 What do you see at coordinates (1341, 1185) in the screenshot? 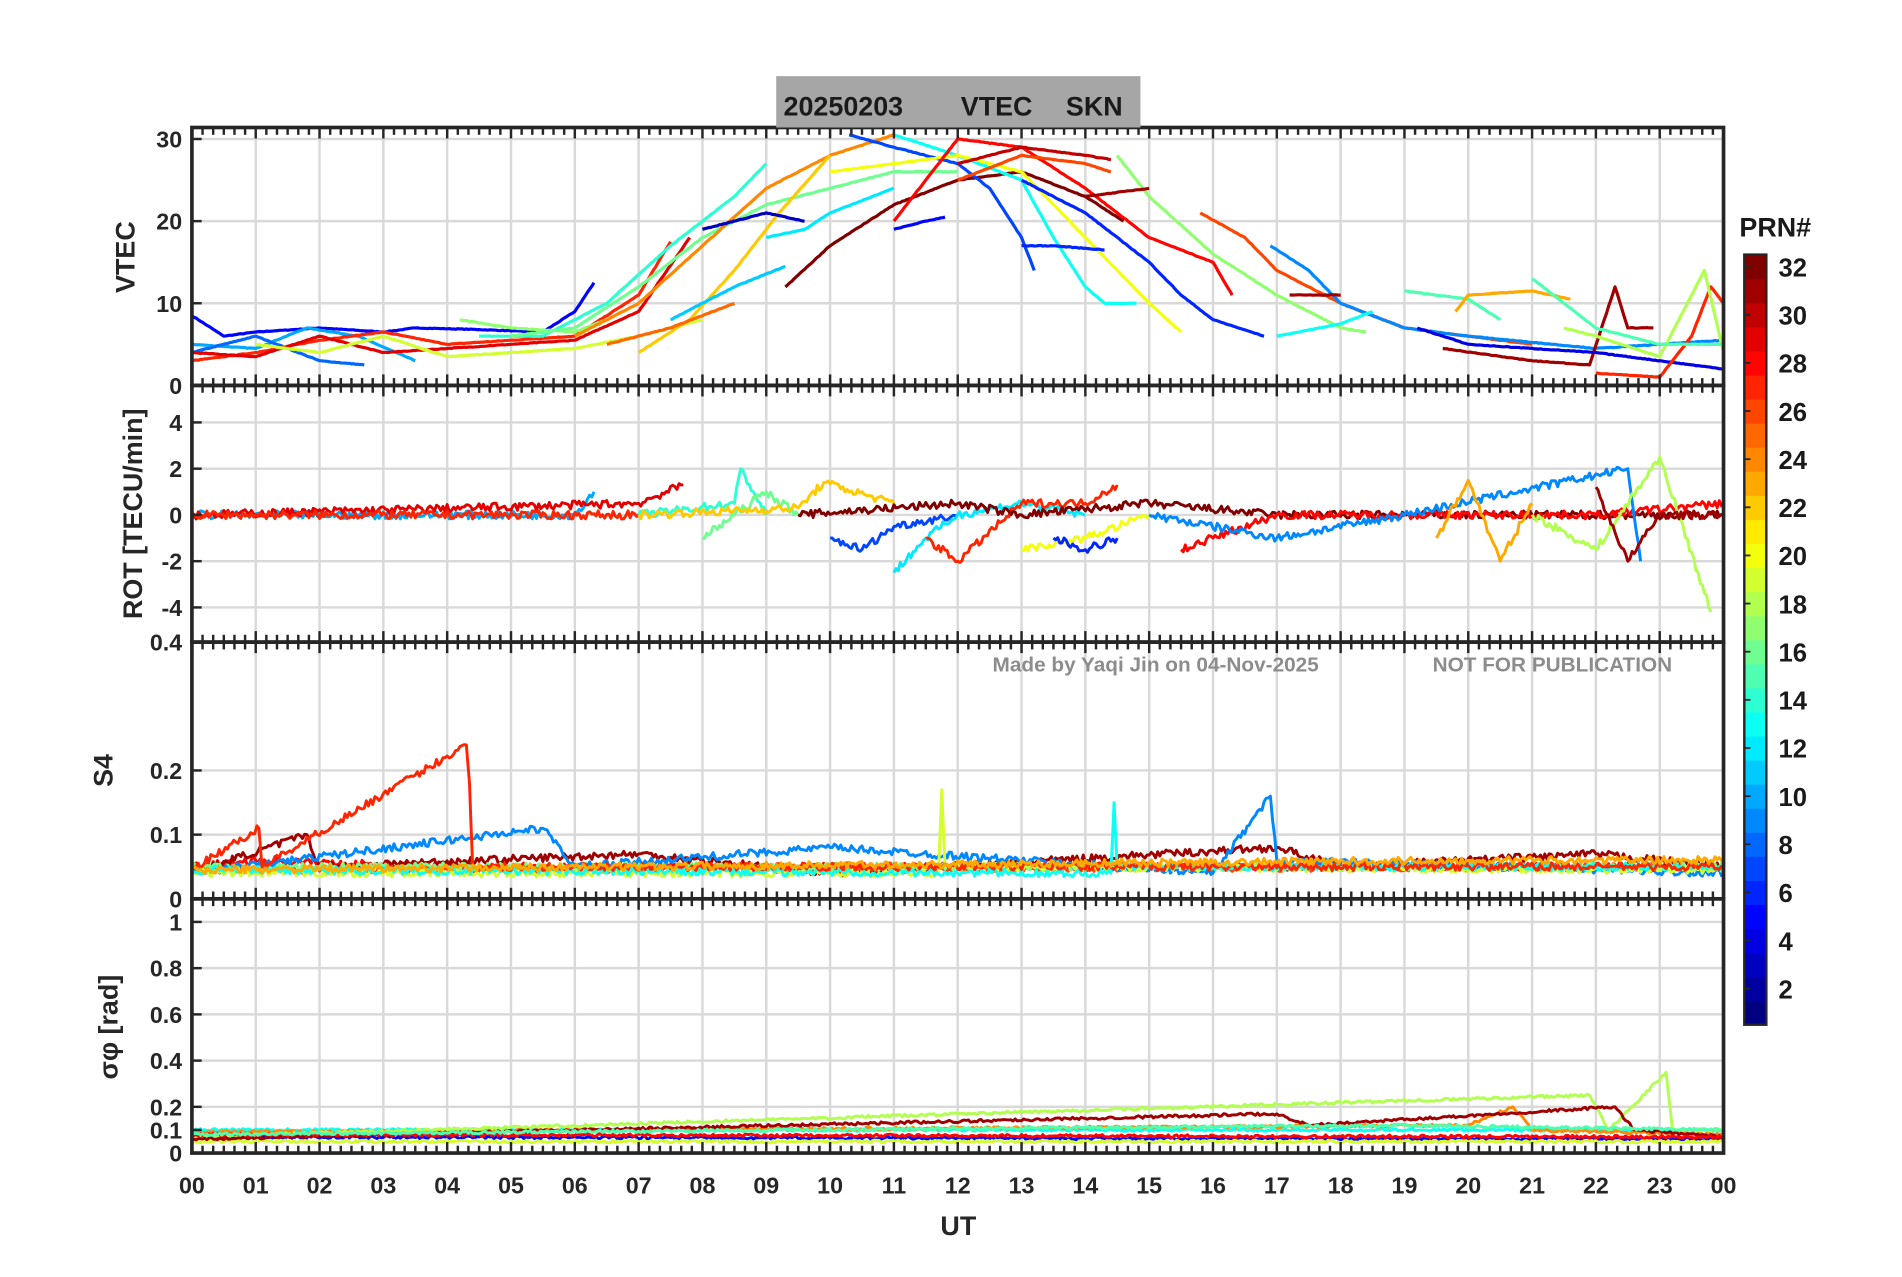
I see `x-tick-label: 18` at bounding box center [1341, 1185].